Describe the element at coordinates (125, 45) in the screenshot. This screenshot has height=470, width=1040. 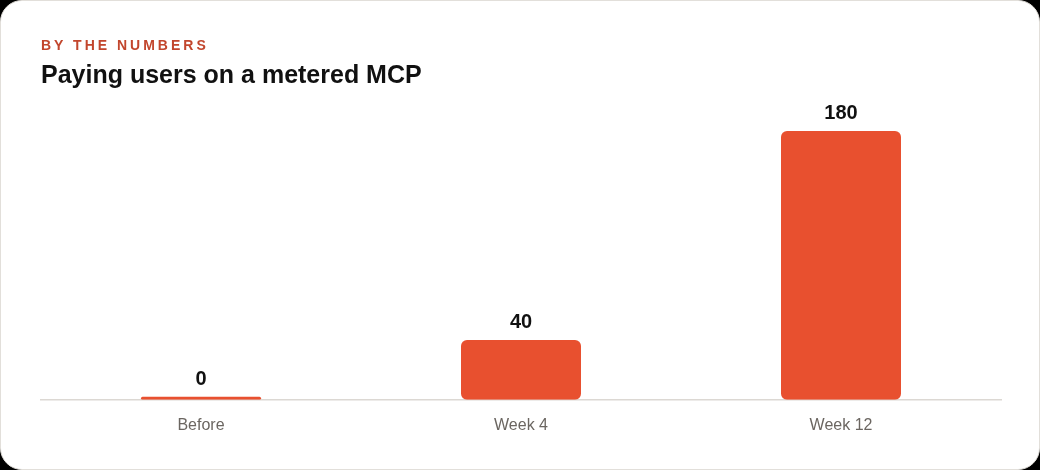
I see `chart-subtitle: BY THE NUMBERS` at that location.